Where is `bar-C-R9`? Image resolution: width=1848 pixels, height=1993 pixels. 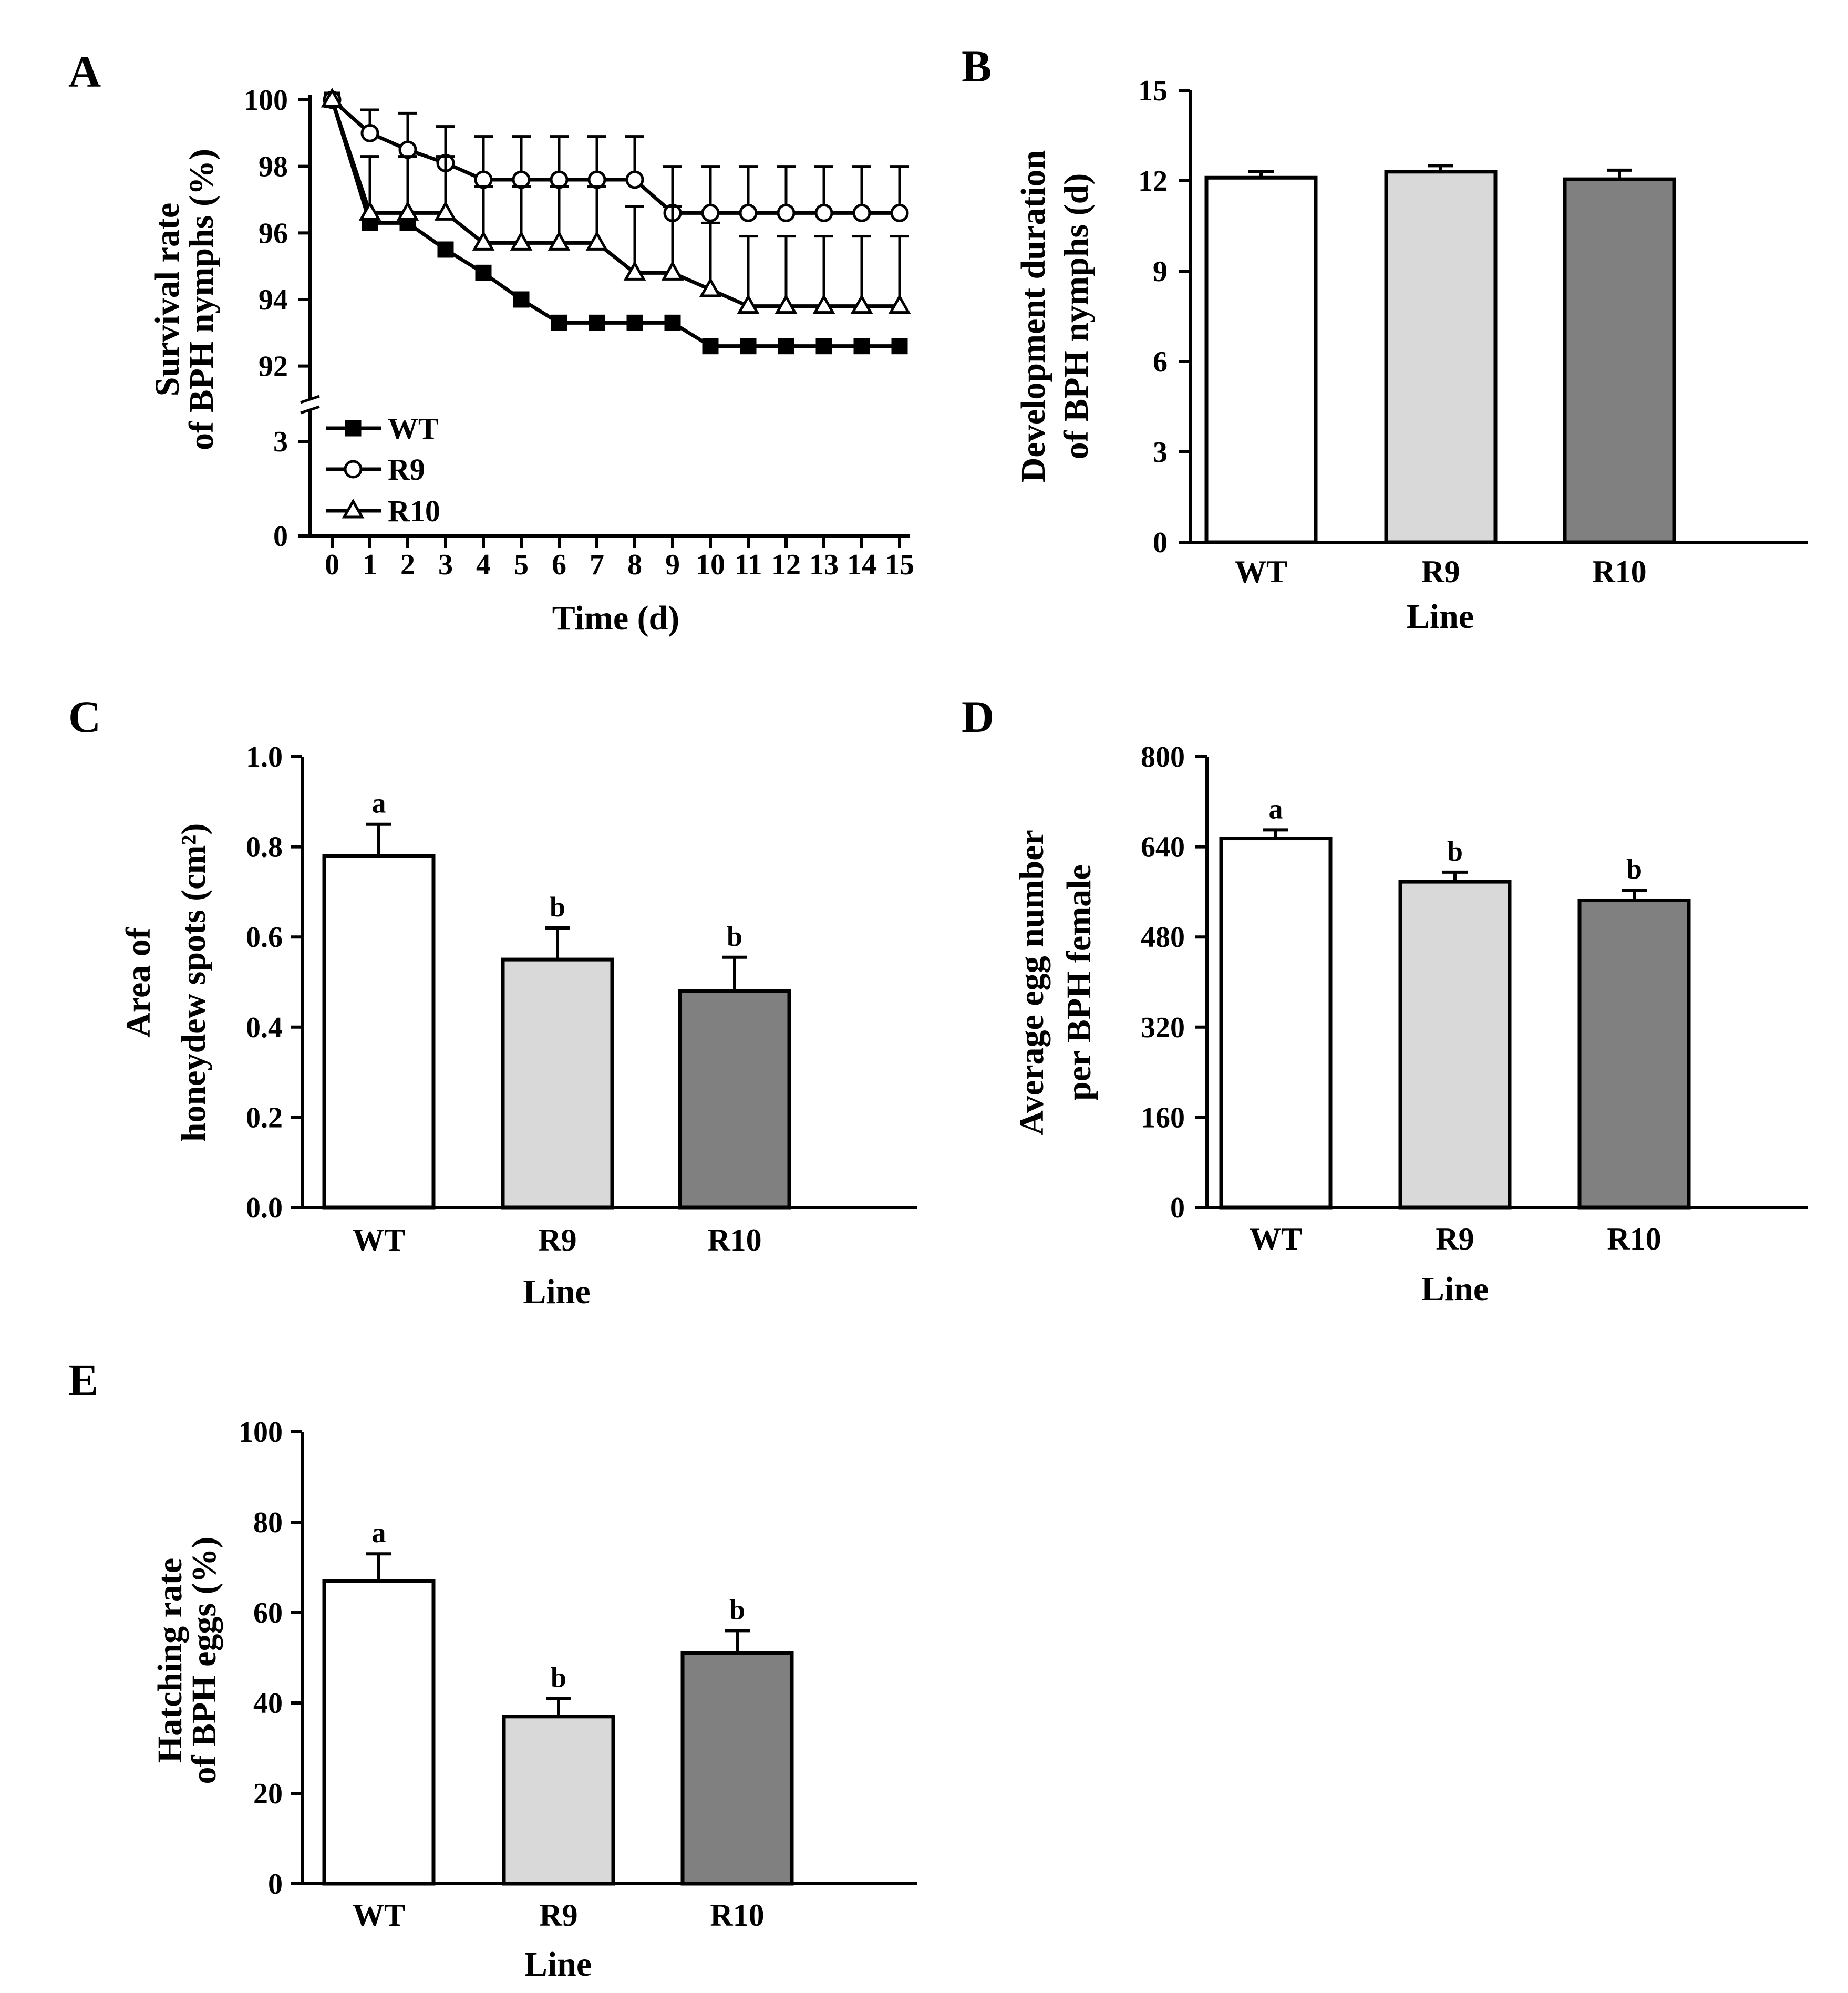 bar-C-R9 is located at coordinates (557, 1083).